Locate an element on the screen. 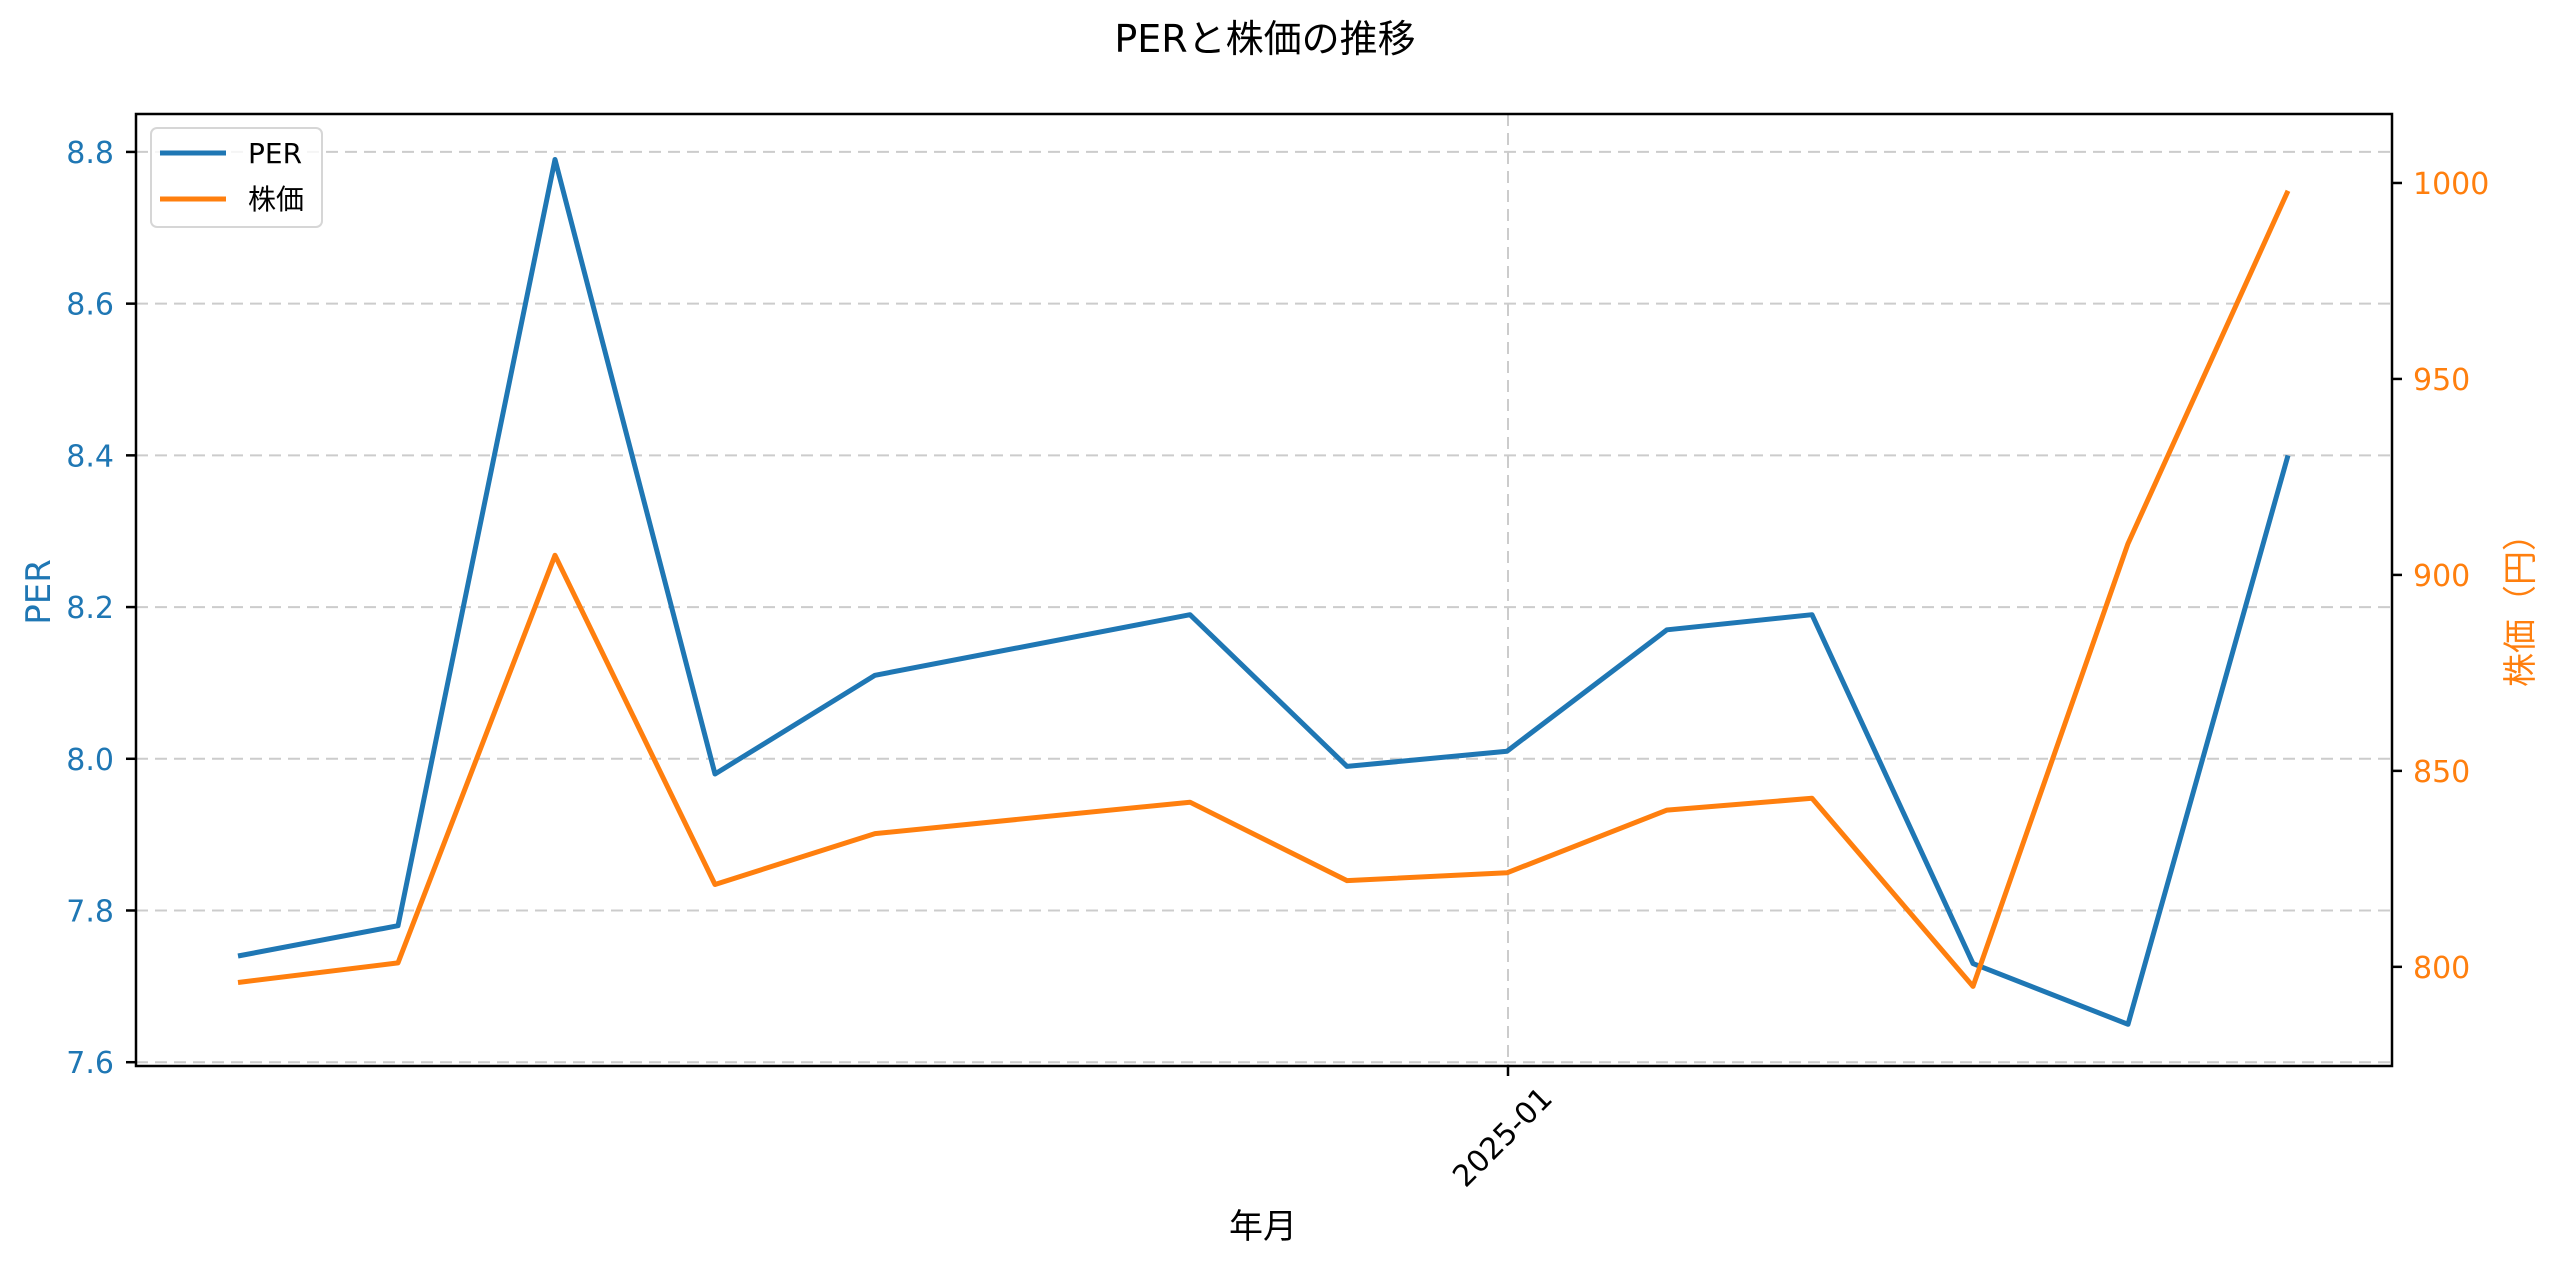 This screenshot has width=2560, height=1269. left-tick-label: 8.2 is located at coordinates (90, 608).